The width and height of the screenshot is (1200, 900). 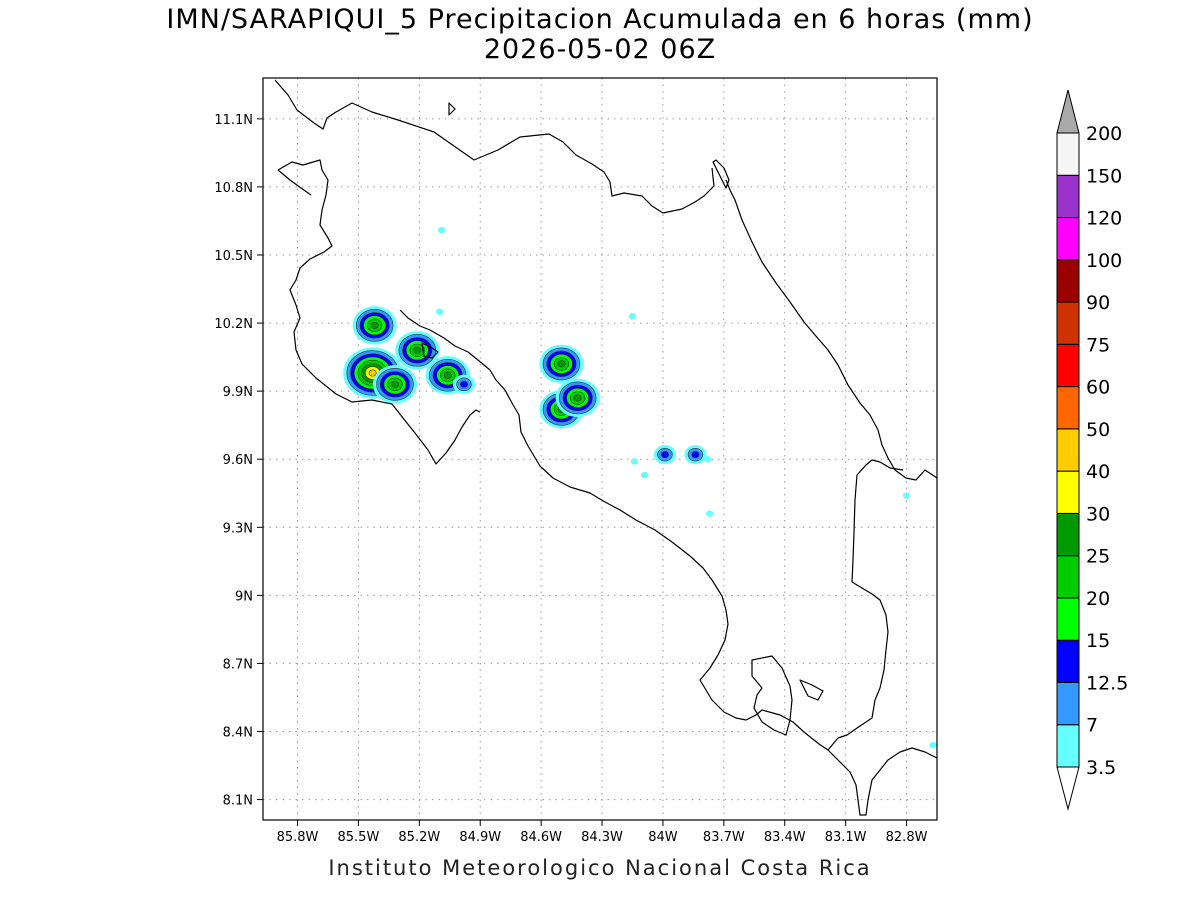 What do you see at coordinates (1098, 303) in the screenshot?
I see `colorbar-label: 90` at bounding box center [1098, 303].